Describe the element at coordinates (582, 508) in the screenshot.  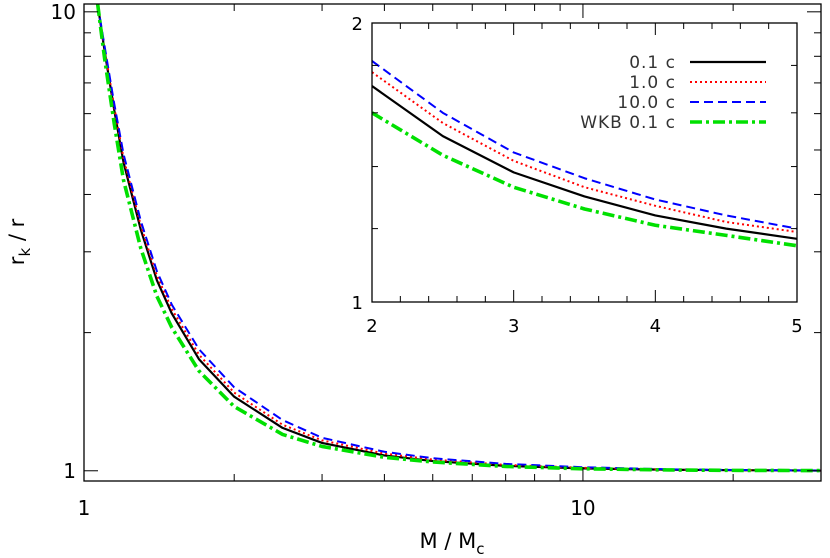
I see `main-x-tick-label: 10` at that location.